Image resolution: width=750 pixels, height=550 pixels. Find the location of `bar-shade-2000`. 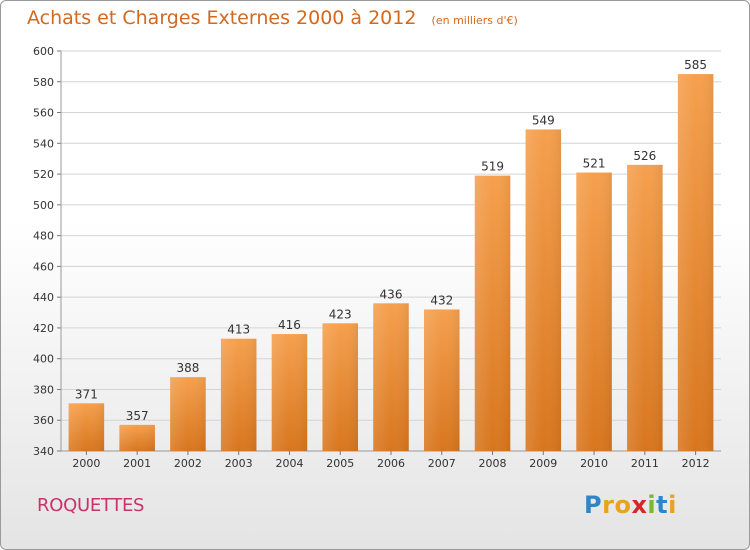

bar-shade-2000 is located at coordinates (86, 427).